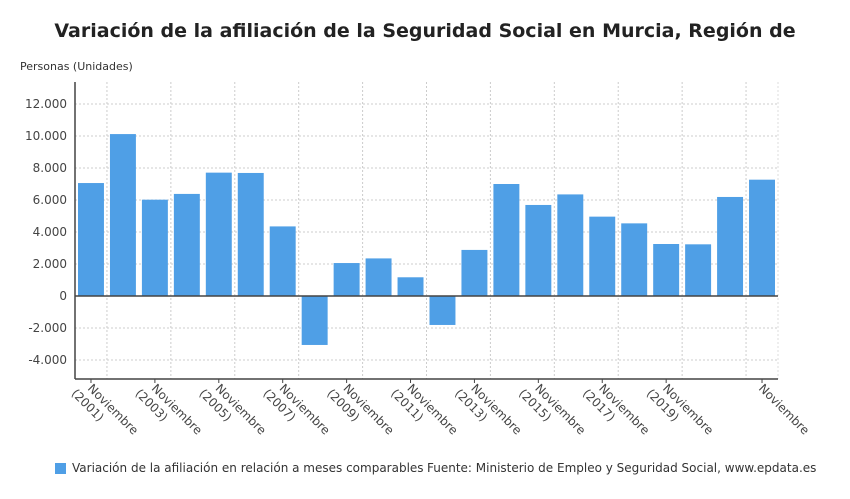 This screenshot has width=850, height=499. I want to click on x-tick-label: Noviembre(2019), so click(680, 412).